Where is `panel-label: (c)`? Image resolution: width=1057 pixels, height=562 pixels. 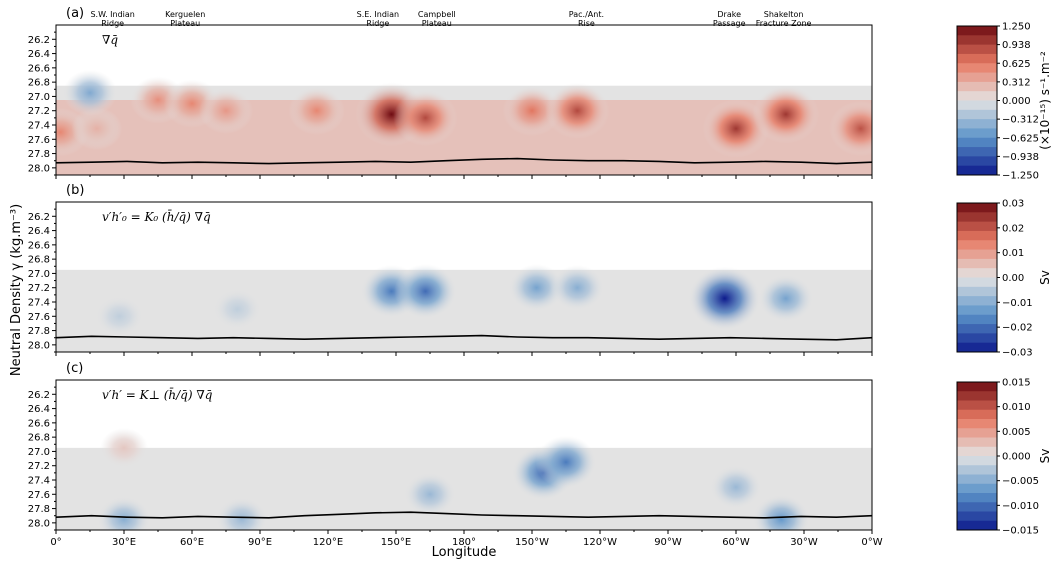 panel-label: (c) is located at coordinates (74, 368).